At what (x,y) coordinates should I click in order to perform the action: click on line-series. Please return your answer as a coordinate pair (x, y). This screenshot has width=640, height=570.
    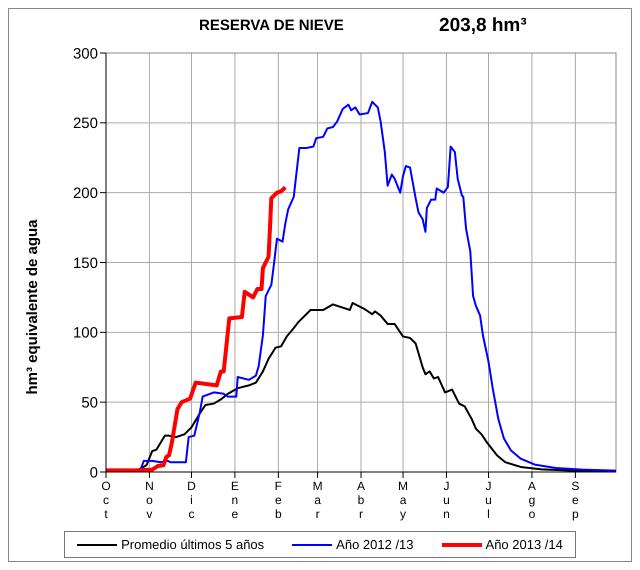
    Looking at the image, I should click on (197, 328).